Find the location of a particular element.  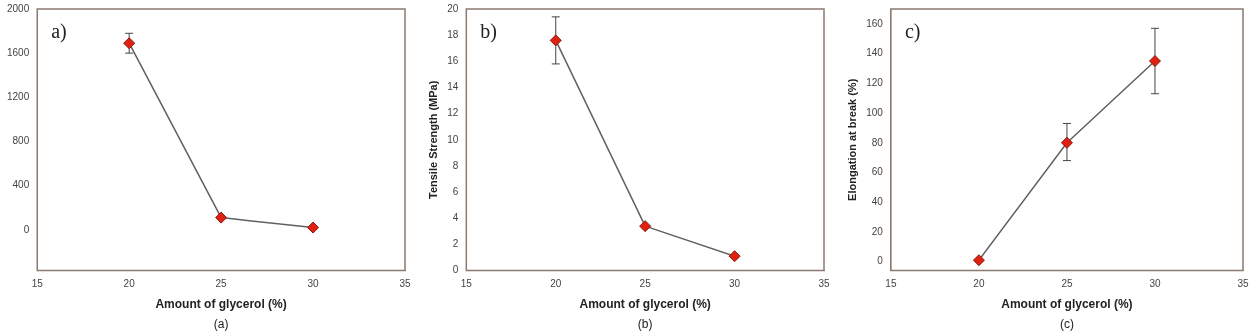

y-tick-label: 1200 is located at coordinates (18, 97).